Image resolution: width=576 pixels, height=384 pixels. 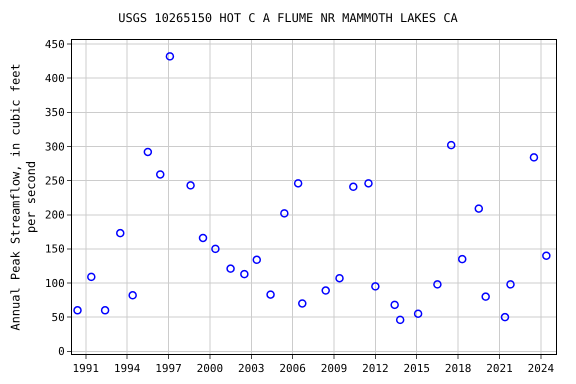 I want to click on x-tick-label: 2018, so click(x=458, y=369).